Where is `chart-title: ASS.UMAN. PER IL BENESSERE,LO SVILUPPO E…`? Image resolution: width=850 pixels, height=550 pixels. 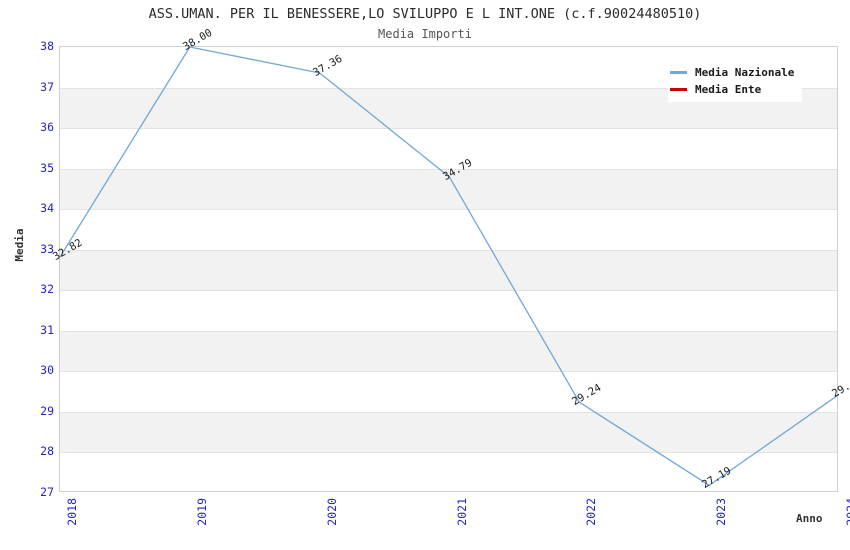
chart-title: ASS.UMAN. PER IL BENESSERE,LO SVILUPPO E… is located at coordinates (425, 14).